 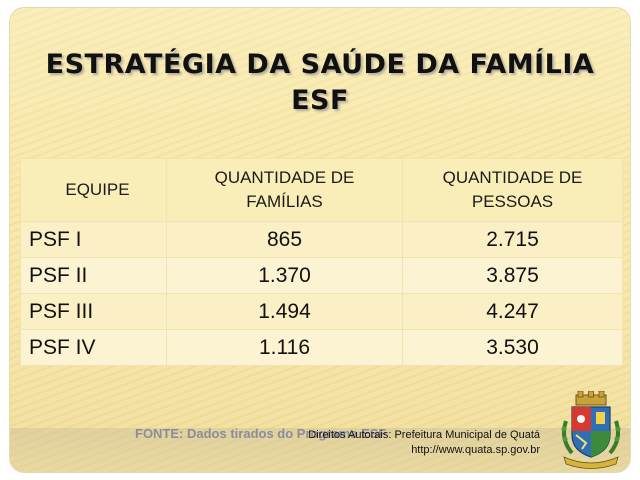 I want to click on page-subtitle: ESF, so click(x=320, y=100).